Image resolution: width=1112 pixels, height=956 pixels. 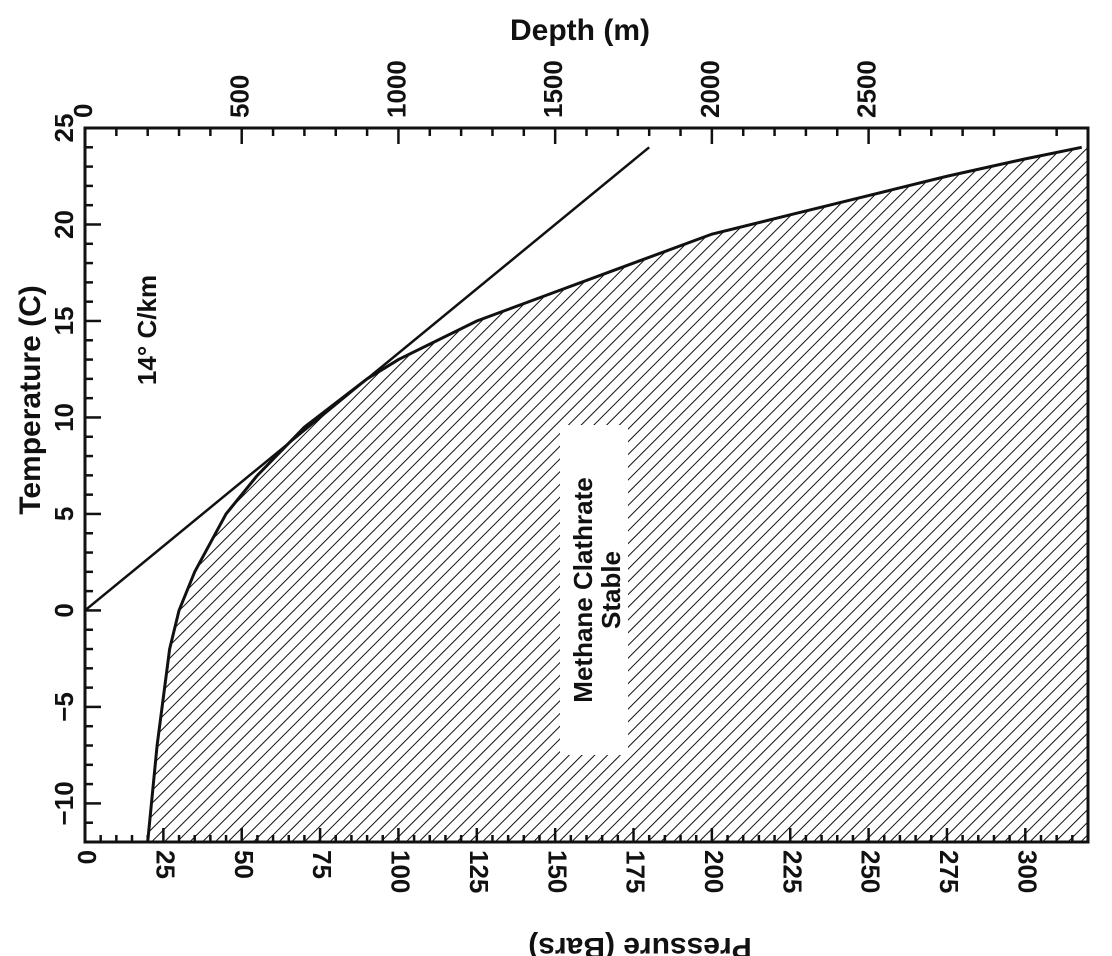 I want to click on stable-label-line1: Methane Clathrate, so click(x=583, y=589).